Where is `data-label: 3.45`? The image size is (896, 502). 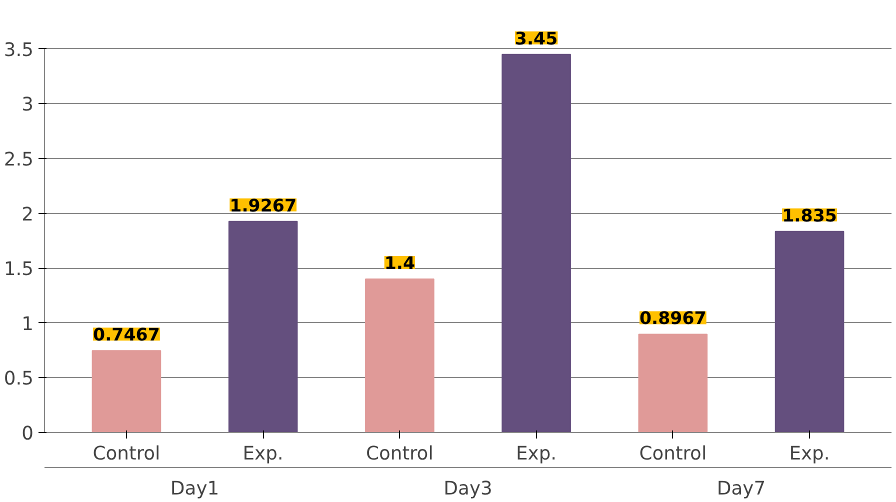 data-label: 3.45 is located at coordinates (536, 39).